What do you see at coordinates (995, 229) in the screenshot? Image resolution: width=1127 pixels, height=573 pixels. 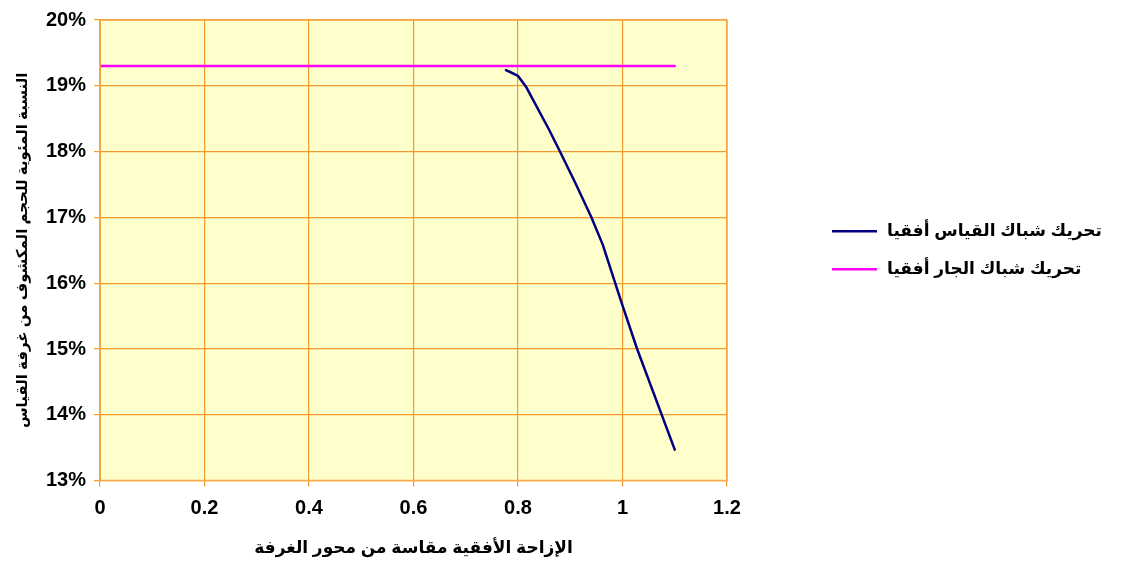 I see `legend-label: تحريك شباك القياس أفقيا` at bounding box center [995, 229].